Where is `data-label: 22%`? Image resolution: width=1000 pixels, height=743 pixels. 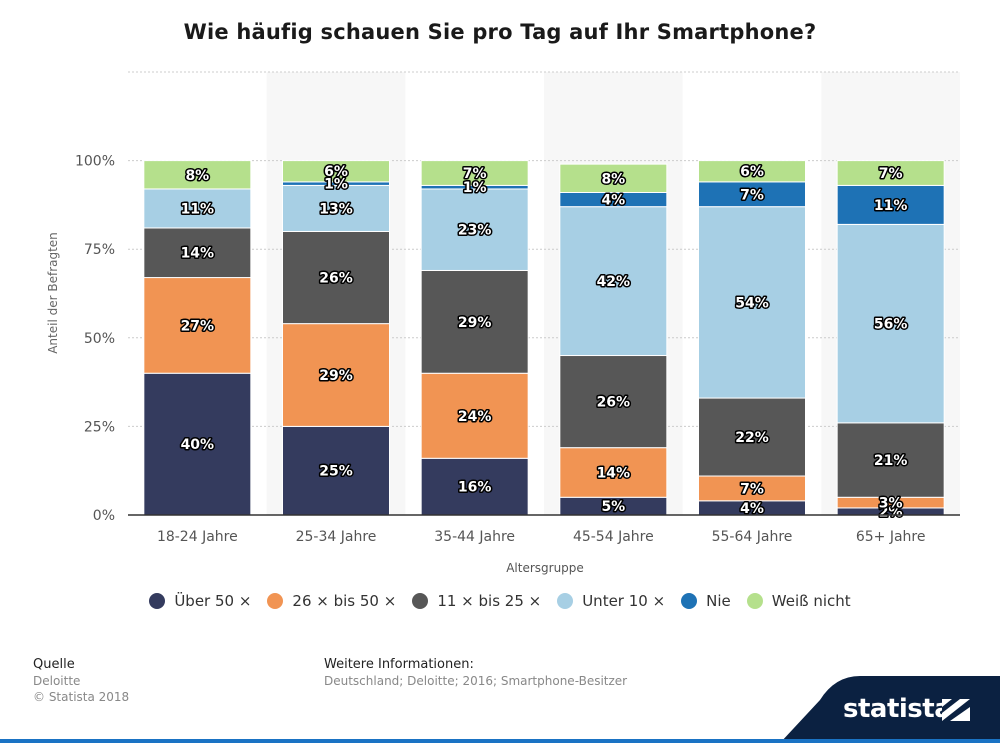
data-label: 22% is located at coordinates (752, 438).